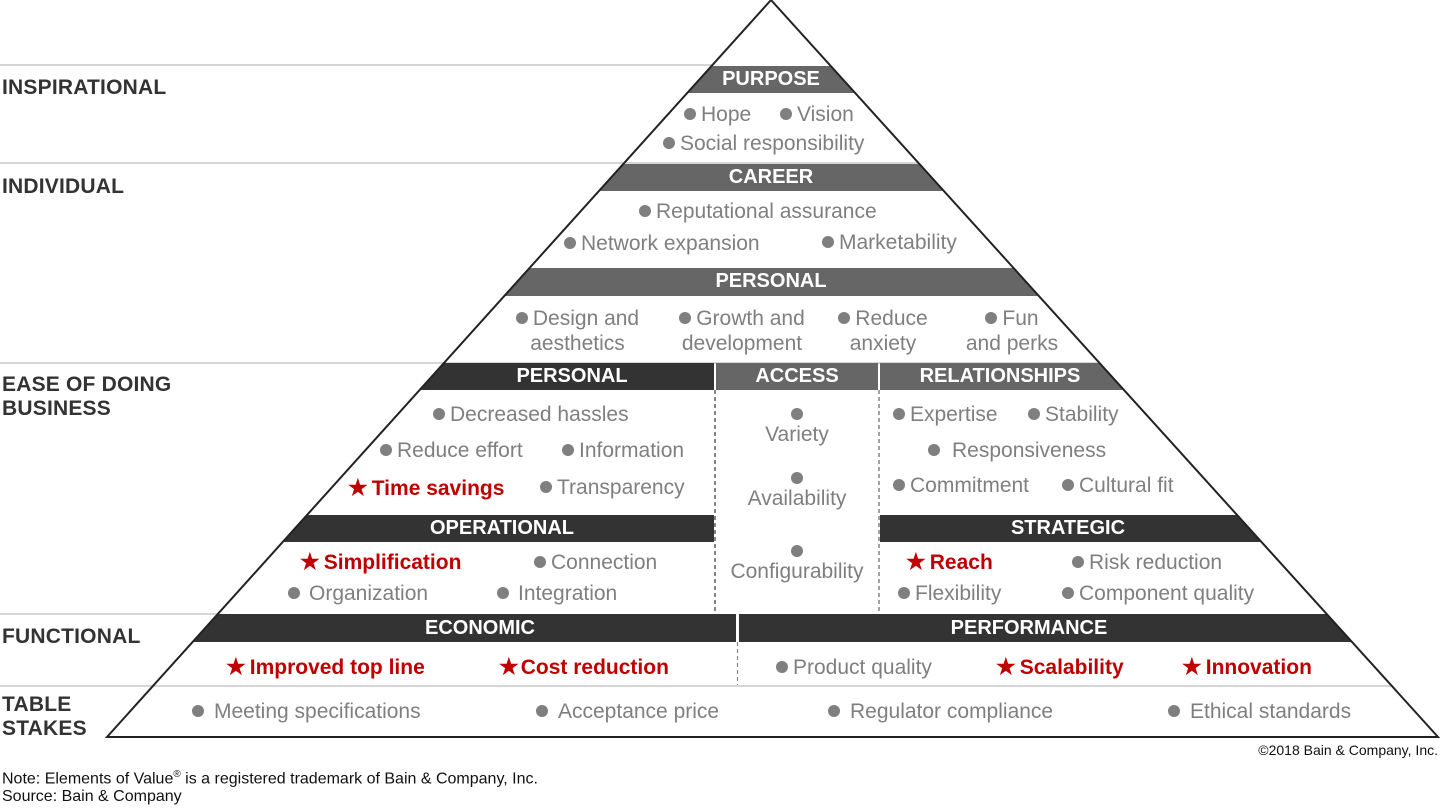 This screenshot has width=1440, height=810. What do you see at coordinates (742, 343) in the screenshot?
I see `element-label: development` at bounding box center [742, 343].